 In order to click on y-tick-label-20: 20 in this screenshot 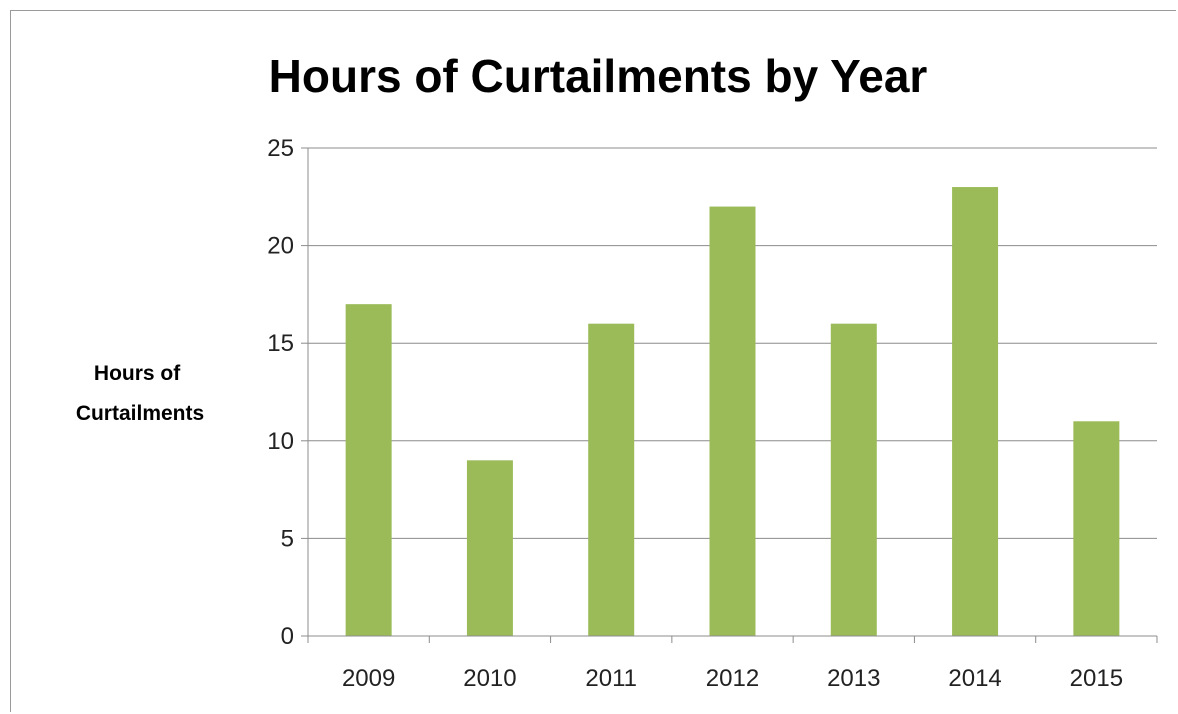, I will do `click(280, 246)`.